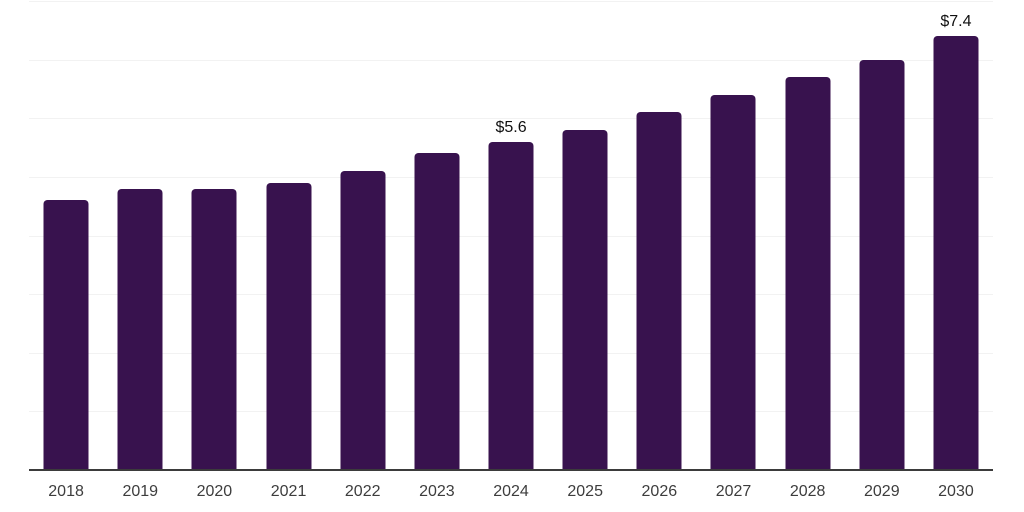 The image size is (1024, 512). What do you see at coordinates (807, 491) in the screenshot?
I see `x-tick-label-2028: 2028` at bounding box center [807, 491].